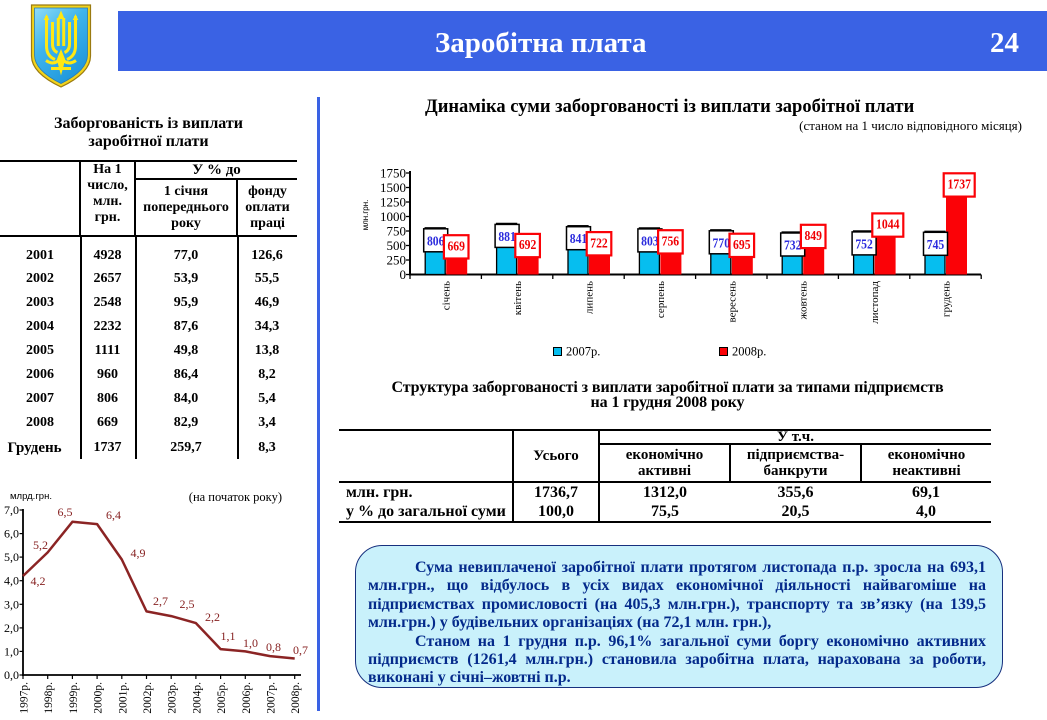 This screenshot has width=1047, height=720. Describe the element at coordinates (25, 698) in the screenshot. I see `svg-text: 1997р.` at that location.